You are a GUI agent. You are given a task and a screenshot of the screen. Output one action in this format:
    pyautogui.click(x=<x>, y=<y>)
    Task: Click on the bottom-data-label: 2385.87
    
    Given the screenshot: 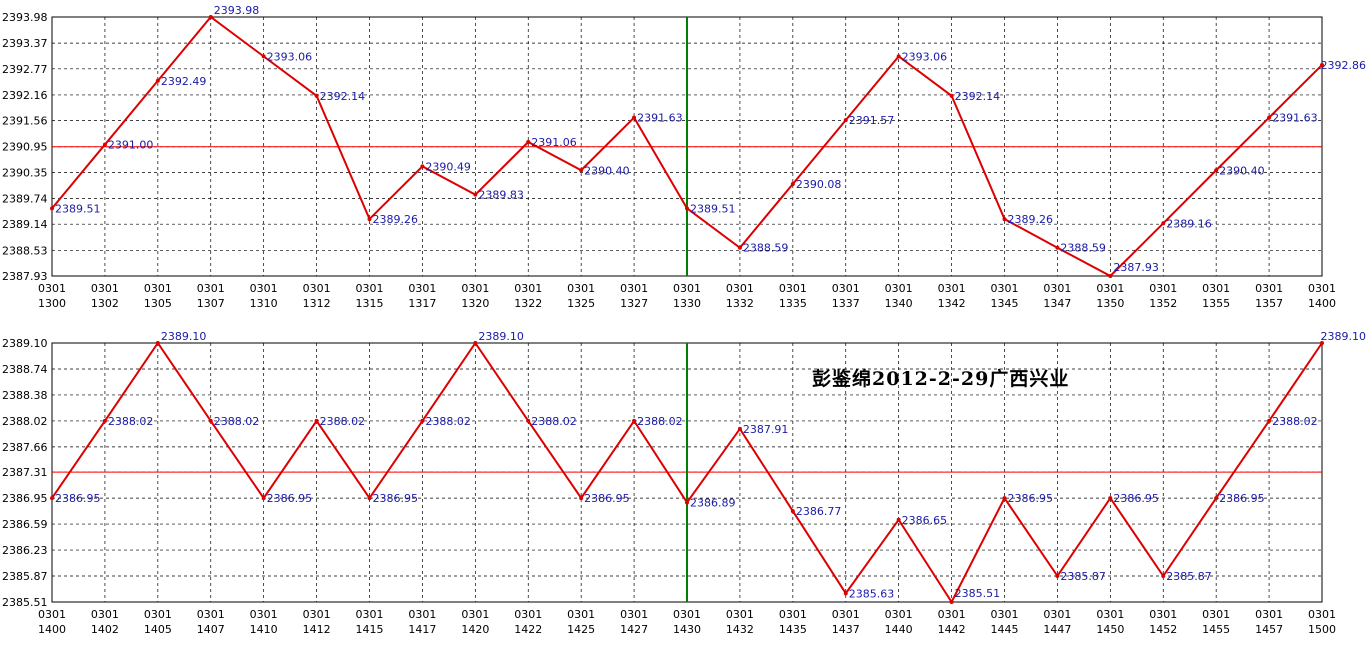 What is the action you would take?
    pyautogui.click(x=1083, y=576)
    